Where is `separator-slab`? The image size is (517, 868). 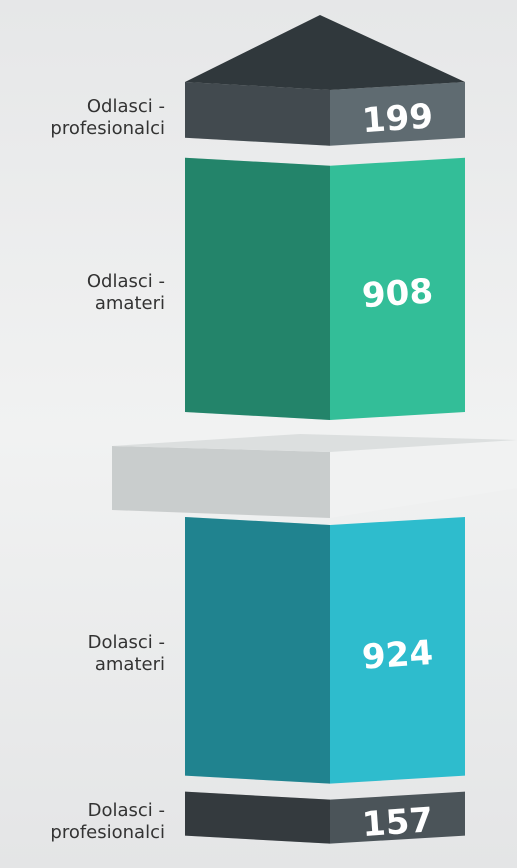
separator-slab is located at coordinates (314, 476).